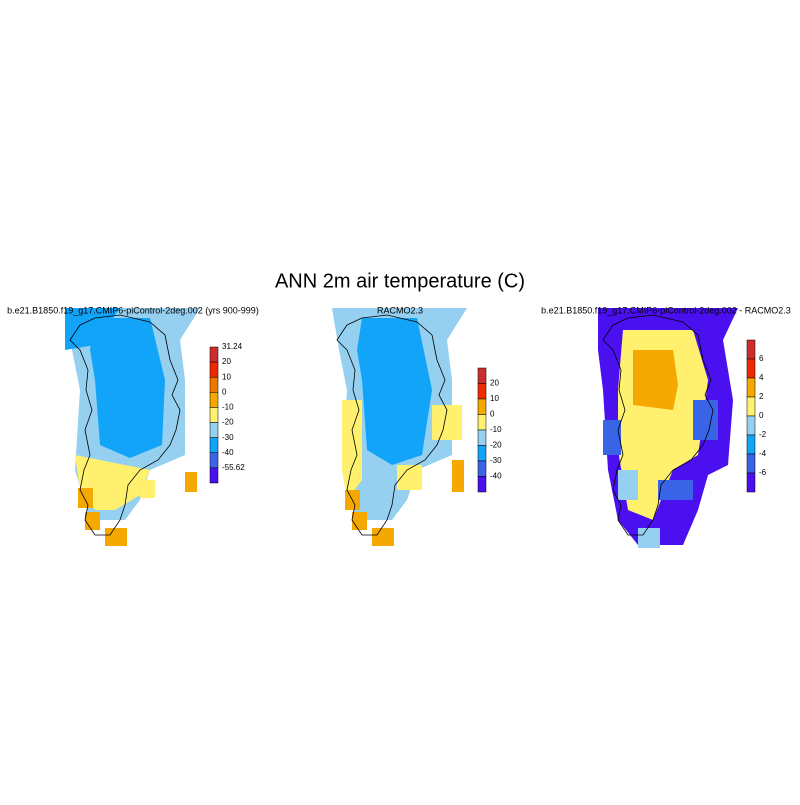 The height and width of the screenshot is (805, 800). Describe the element at coordinates (761, 358) in the screenshot. I see `colorbar-label: 6` at that location.